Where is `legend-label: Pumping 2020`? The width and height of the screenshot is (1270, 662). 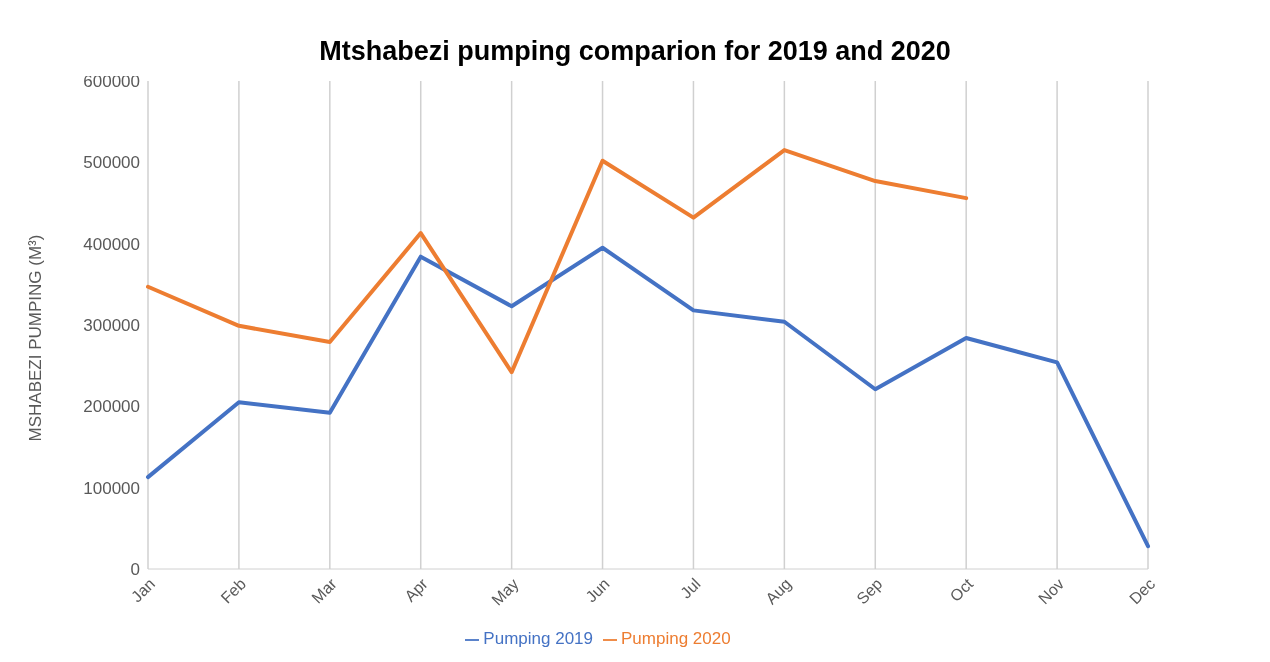
legend-label: Pumping 2020 is located at coordinates (676, 638).